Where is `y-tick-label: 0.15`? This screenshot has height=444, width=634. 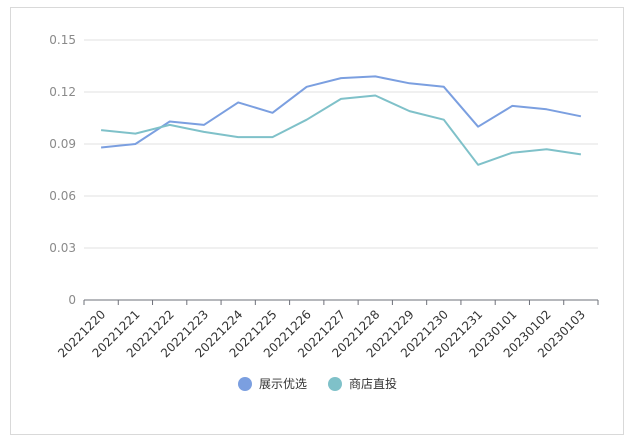 y-tick-label: 0.15 is located at coordinates (62, 40).